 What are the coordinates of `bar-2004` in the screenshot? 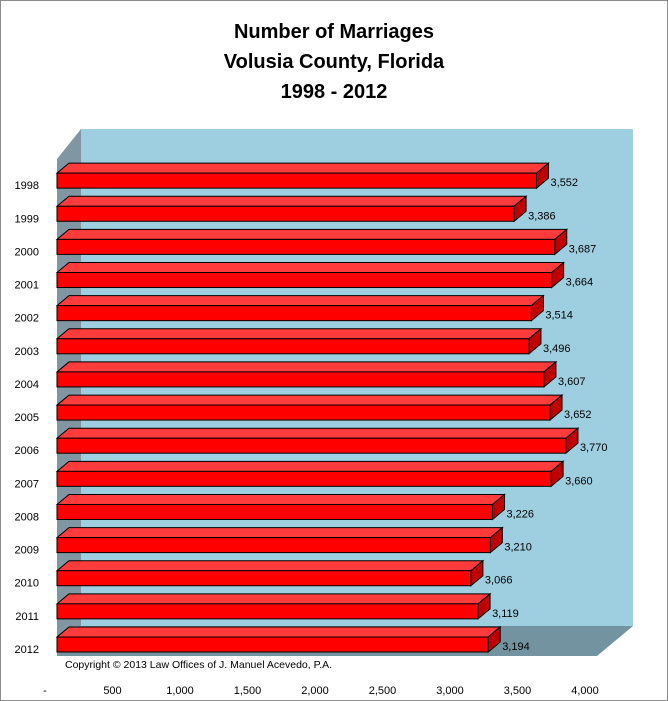 It's located at (306, 374).